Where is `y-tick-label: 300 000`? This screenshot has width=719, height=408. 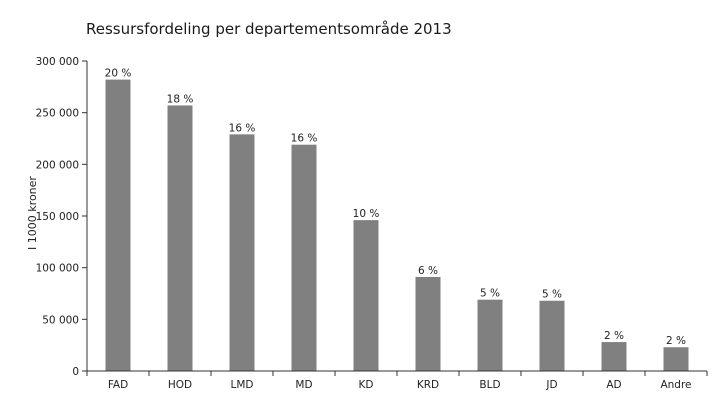 y-tick-label: 300 000 is located at coordinates (57, 62).